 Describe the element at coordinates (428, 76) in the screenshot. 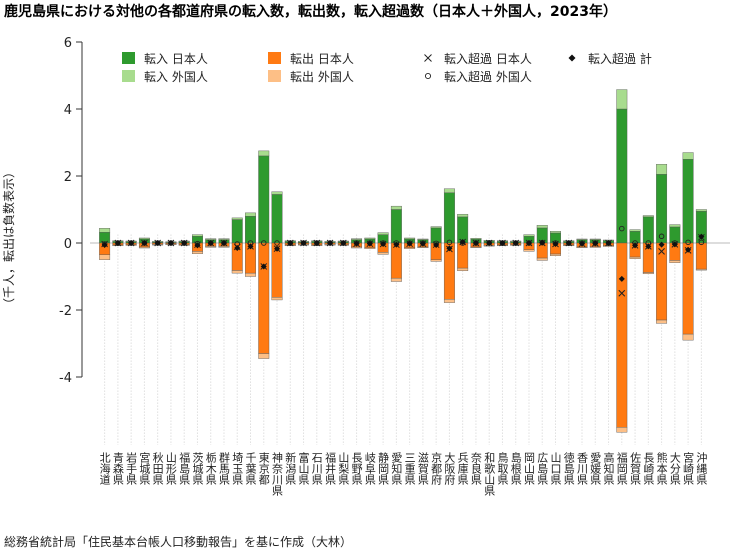

I see `legend-circle-marker` at that location.